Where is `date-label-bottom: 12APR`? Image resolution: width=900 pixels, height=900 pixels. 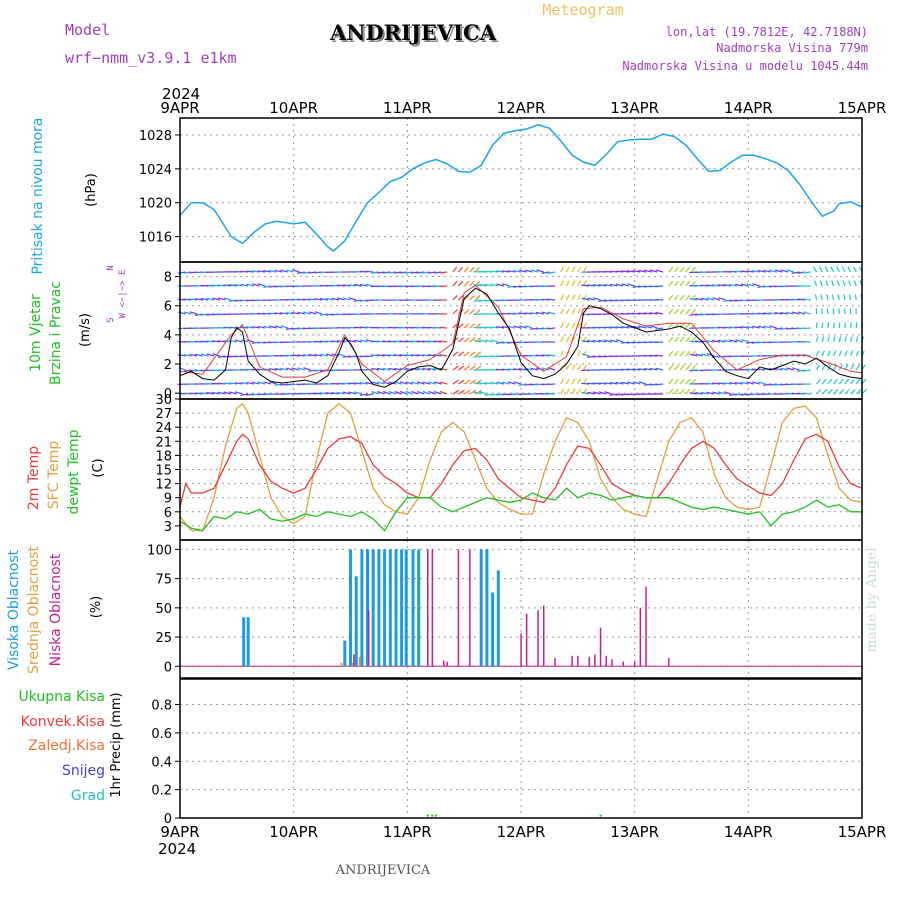 date-label-bottom: 12APR is located at coordinates (521, 832).